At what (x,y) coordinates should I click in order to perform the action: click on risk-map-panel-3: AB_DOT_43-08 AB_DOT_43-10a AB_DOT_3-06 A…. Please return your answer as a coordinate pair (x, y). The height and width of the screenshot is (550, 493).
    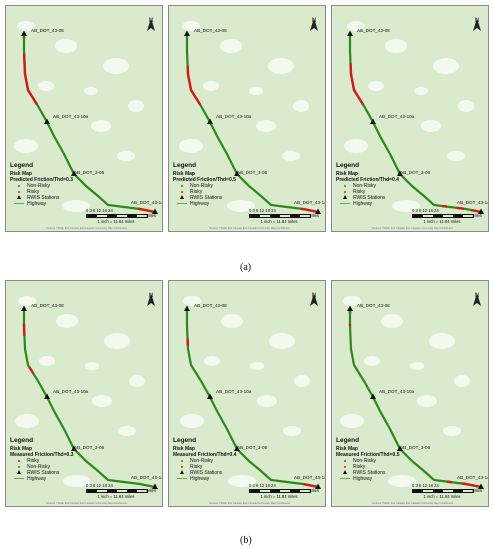
    Looking at the image, I should click on (410, 118).